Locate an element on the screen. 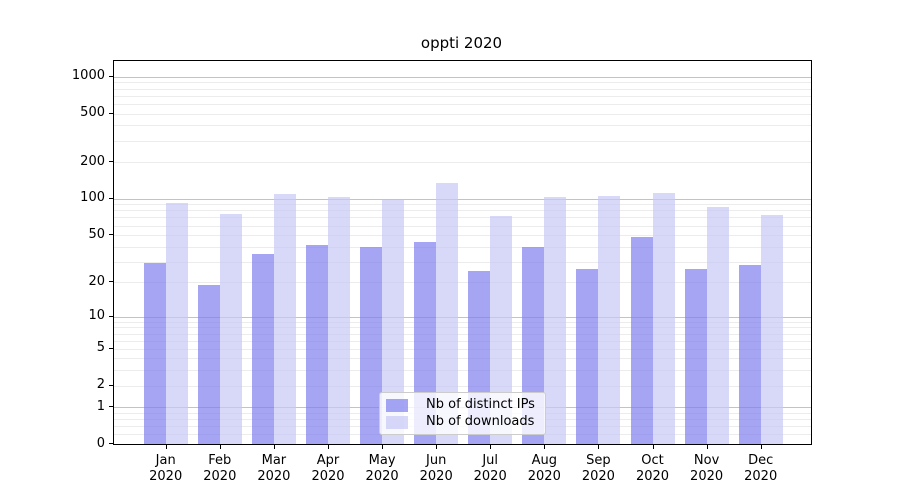 This screenshot has width=900, height=500. y-tick-label: 2 is located at coordinates (100, 385).